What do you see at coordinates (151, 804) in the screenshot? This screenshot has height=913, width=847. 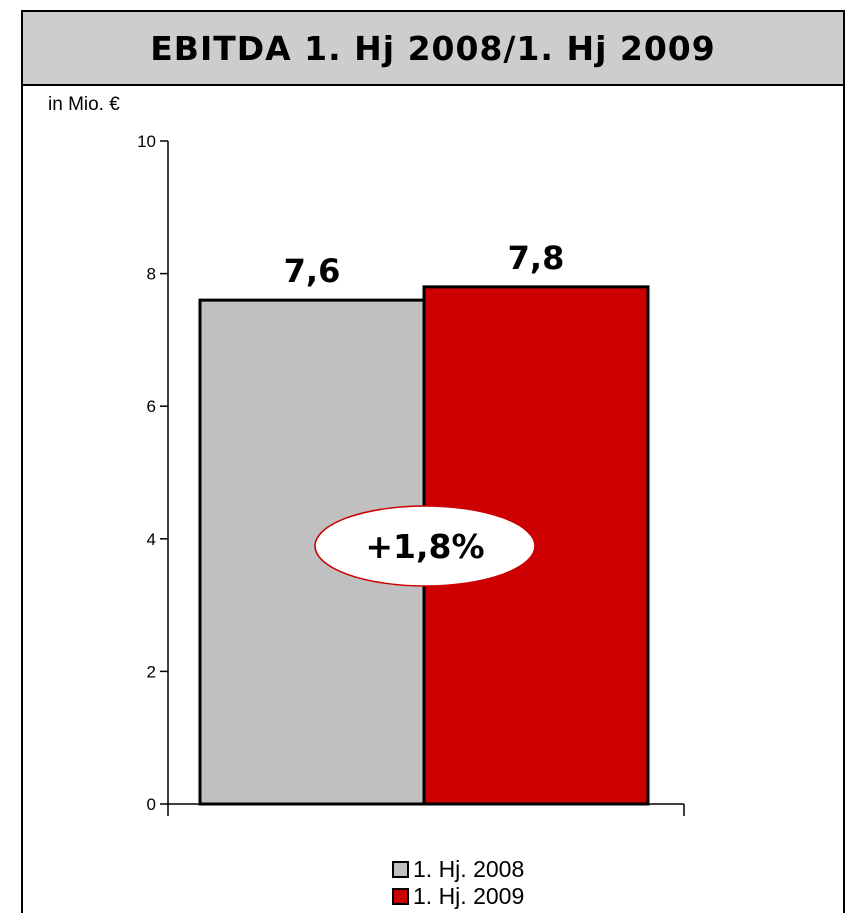 I see `y-tick-label-0: 0` at bounding box center [151, 804].